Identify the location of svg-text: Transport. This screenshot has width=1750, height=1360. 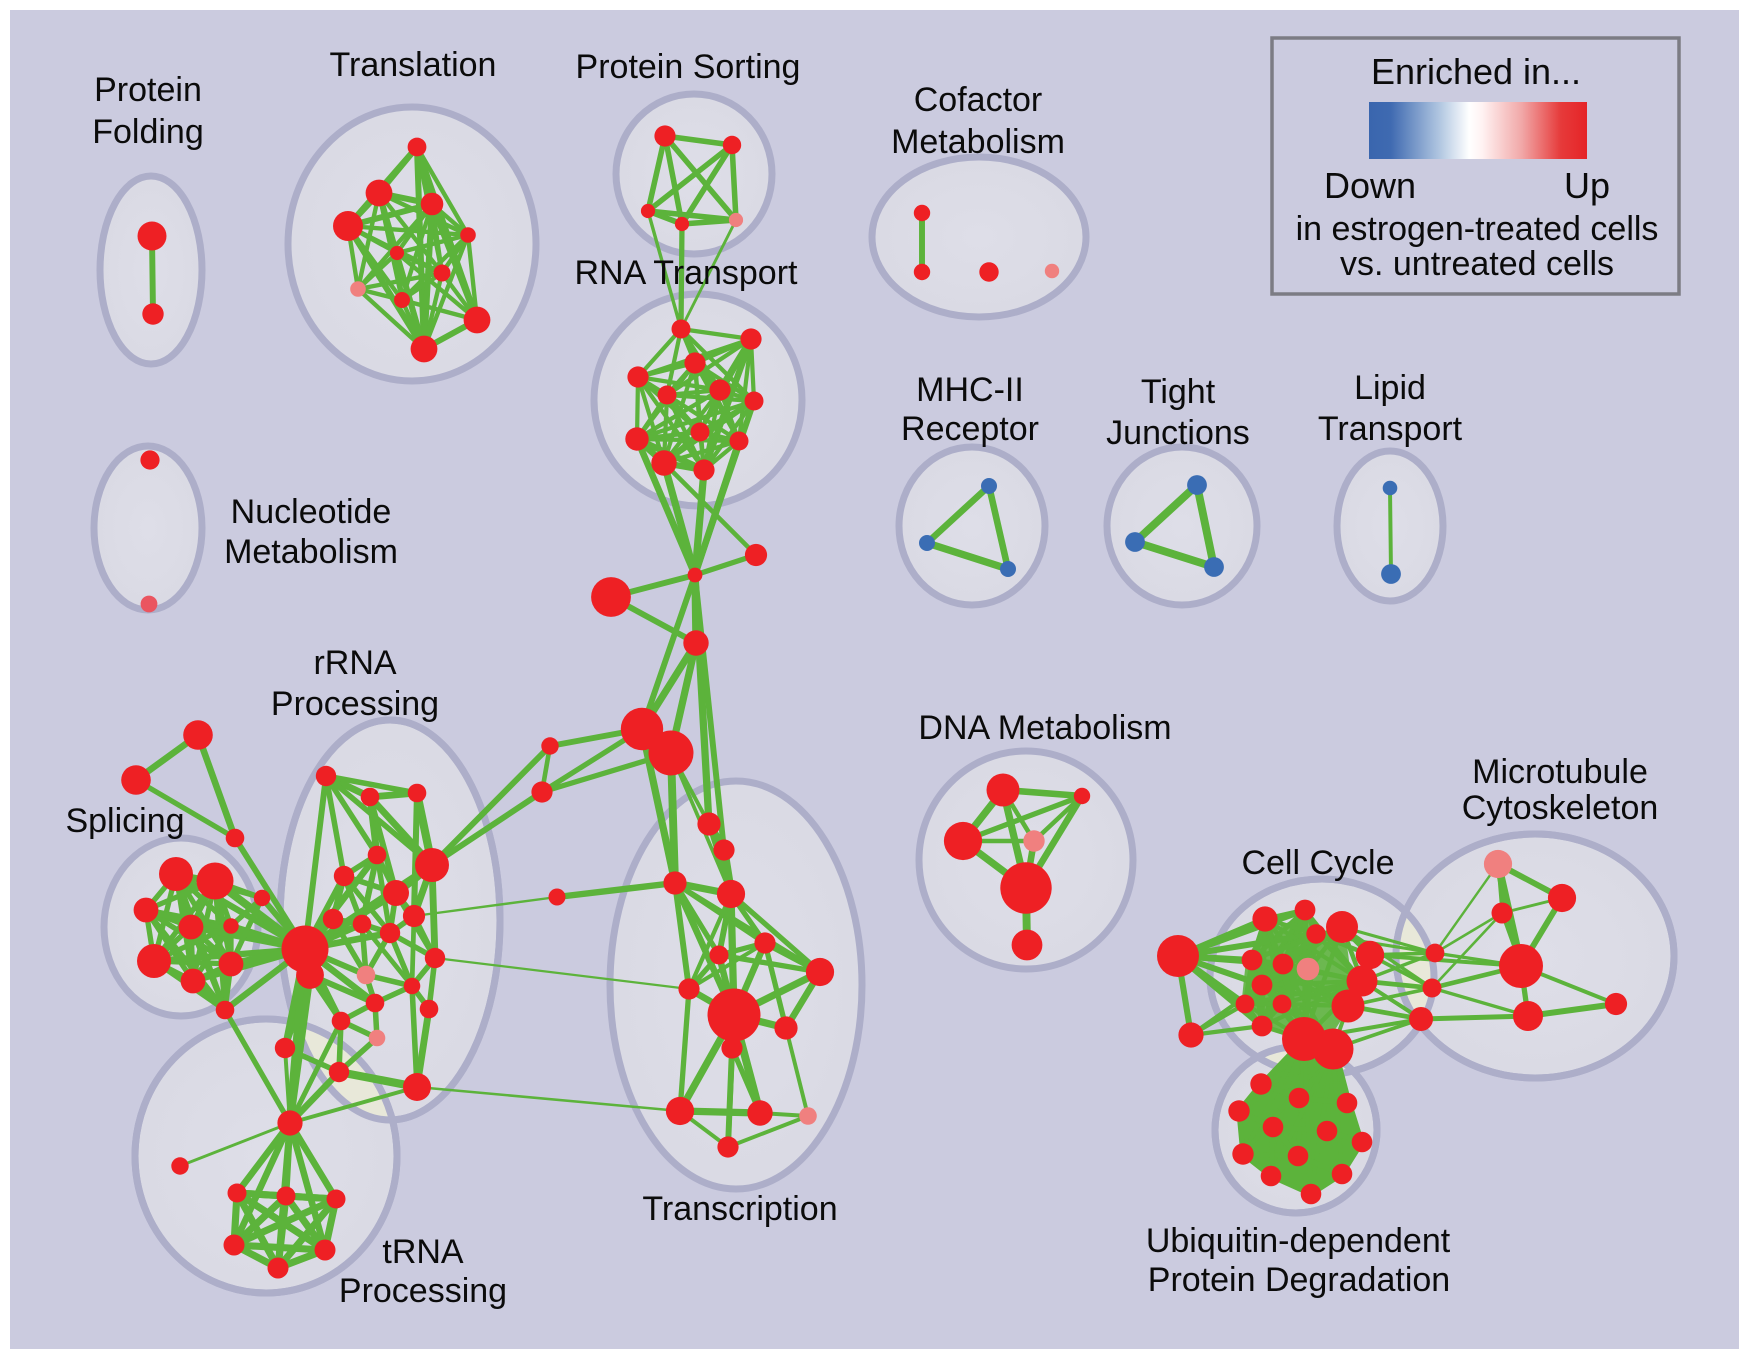
(1390, 429).